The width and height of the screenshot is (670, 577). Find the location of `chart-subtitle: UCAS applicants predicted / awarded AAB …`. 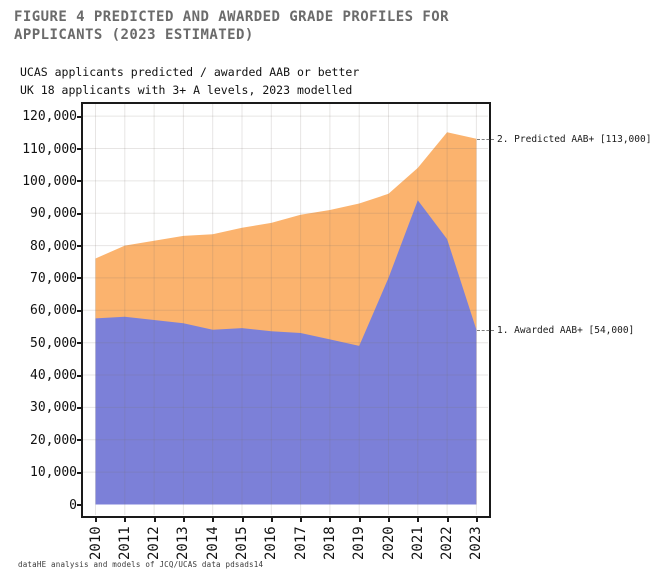

chart-subtitle: UCAS applicants predicted / awarded AAB … is located at coordinates (189, 81).